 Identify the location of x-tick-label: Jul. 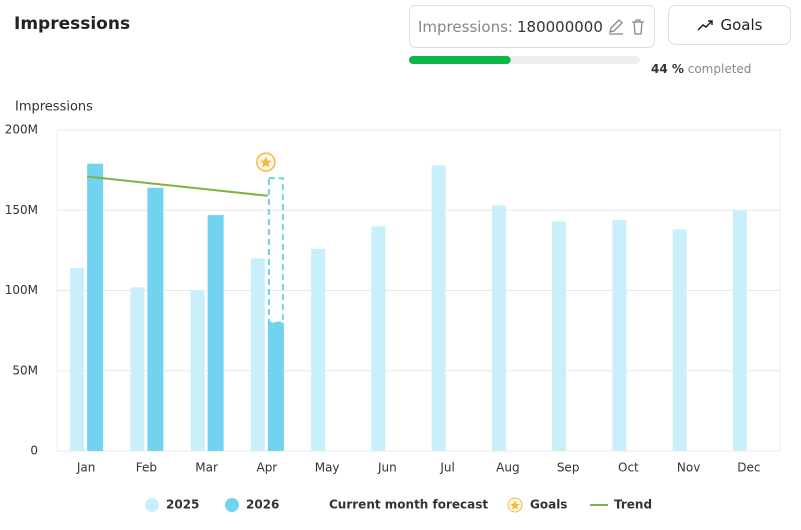
(446, 468).